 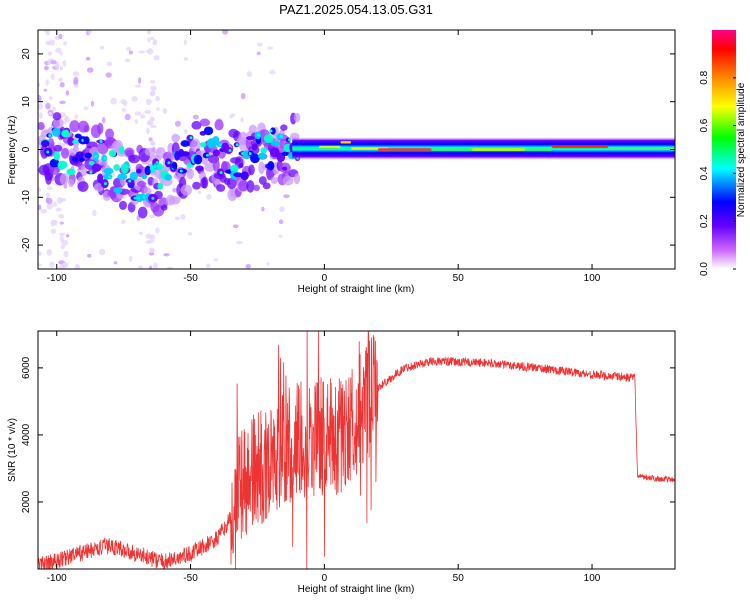 What do you see at coordinates (704, 269) in the screenshot?
I see `colorbar-tick-label: 0.0` at bounding box center [704, 269].